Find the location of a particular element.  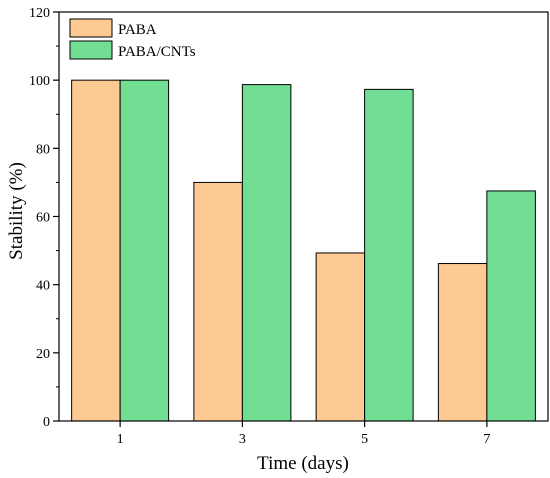

x-axis-ticks: 1 3 5 7 is located at coordinates (303, 434).